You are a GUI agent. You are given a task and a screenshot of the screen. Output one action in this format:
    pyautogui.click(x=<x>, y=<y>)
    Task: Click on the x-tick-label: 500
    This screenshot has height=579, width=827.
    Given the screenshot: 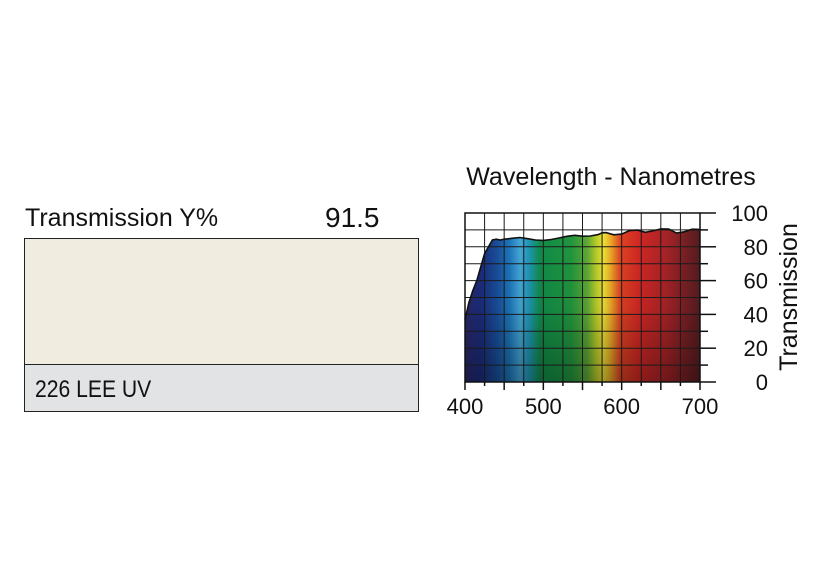 What is the action you would take?
    pyautogui.click(x=543, y=406)
    